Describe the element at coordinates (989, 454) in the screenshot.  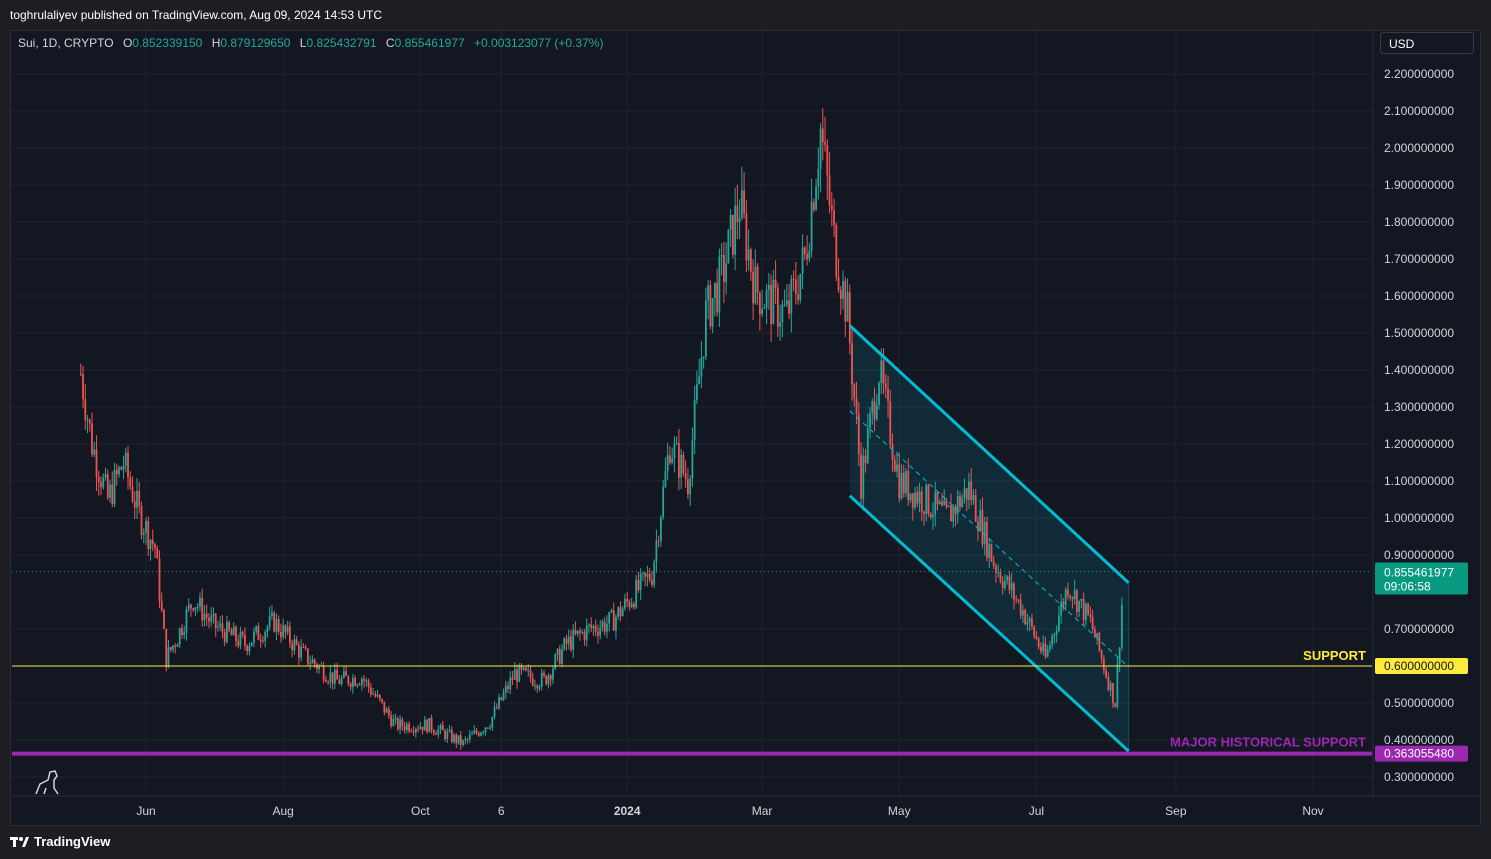
I see `channel-upper-line` at that location.